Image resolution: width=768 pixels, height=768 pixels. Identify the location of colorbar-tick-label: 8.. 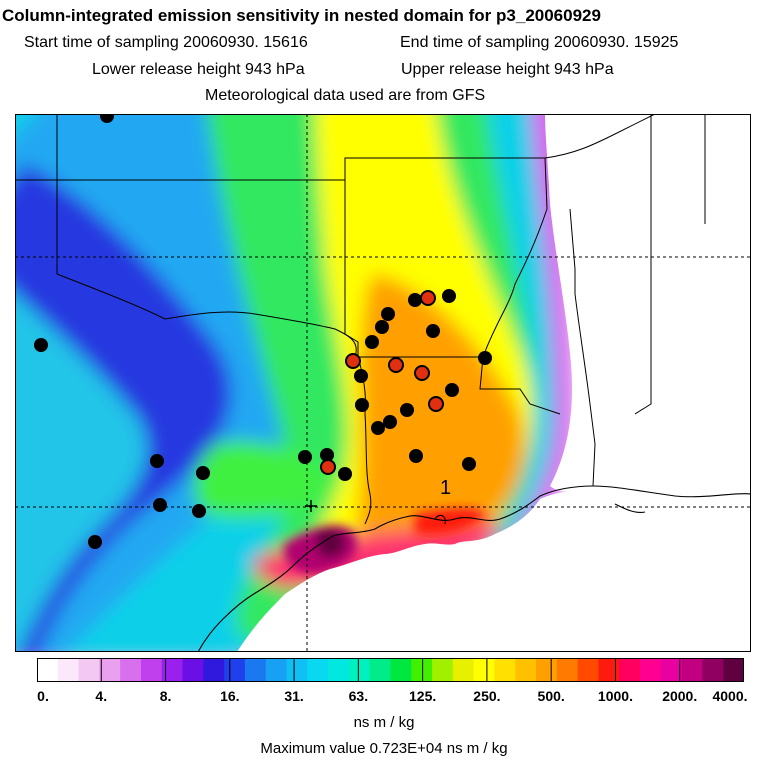
(165, 696).